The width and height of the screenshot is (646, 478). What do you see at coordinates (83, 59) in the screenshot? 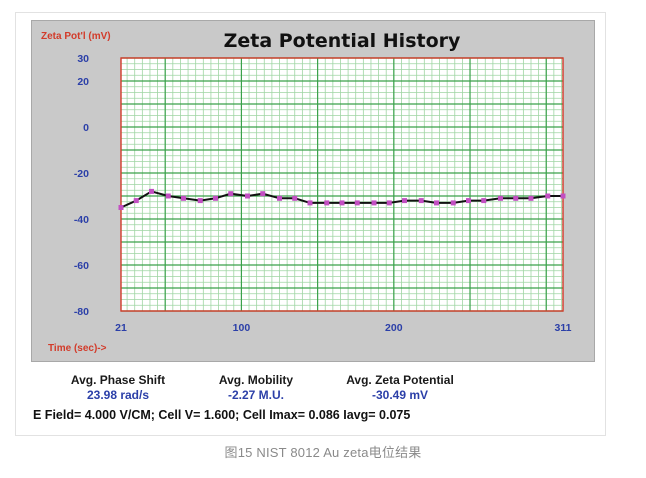
I see `y-tick-label: 30` at bounding box center [83, 59].